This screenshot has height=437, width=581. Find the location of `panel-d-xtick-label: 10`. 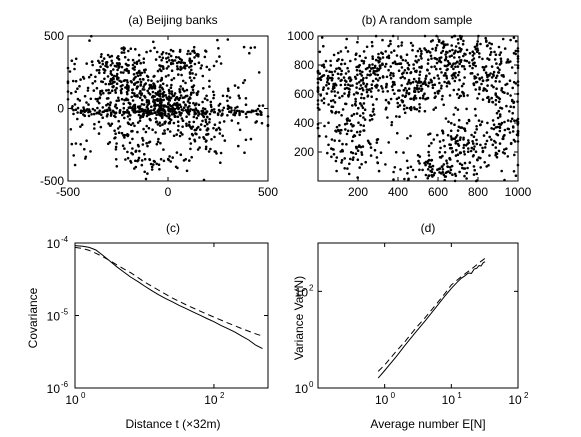

panel-d-xtick-label: 10 is located at coordinates (515, 400).